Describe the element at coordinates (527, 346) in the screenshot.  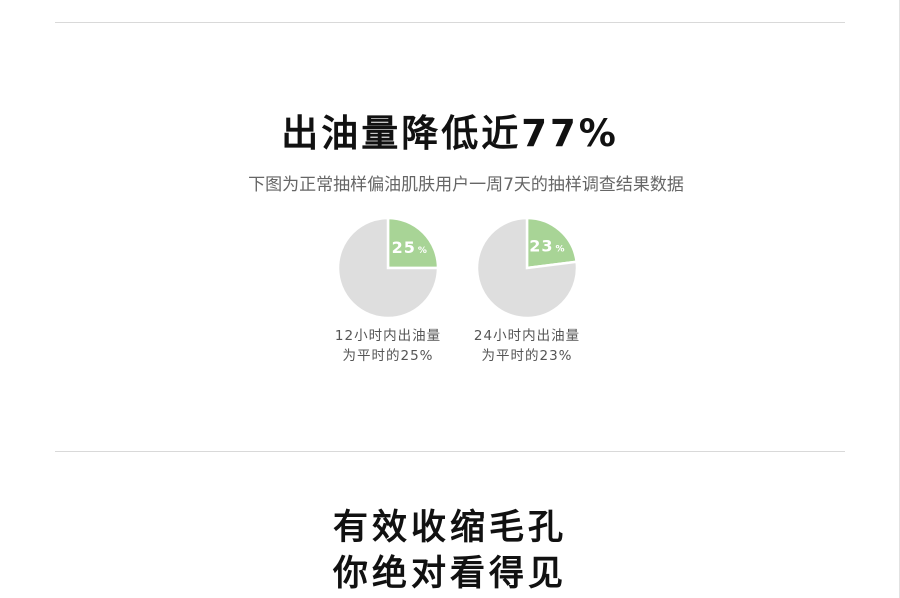
I see `pie-24h-caption: 24小时内出油量 为平时的23%` at that location.